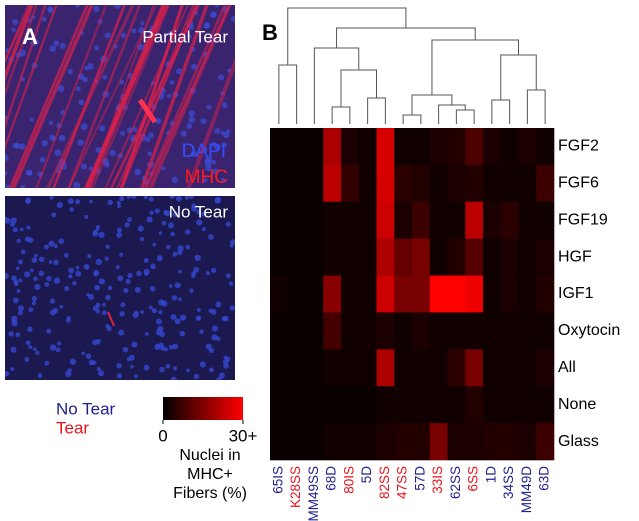 This screenshot has width=639, height=521. I want to click on dendrogram-link, so click(536, 106).